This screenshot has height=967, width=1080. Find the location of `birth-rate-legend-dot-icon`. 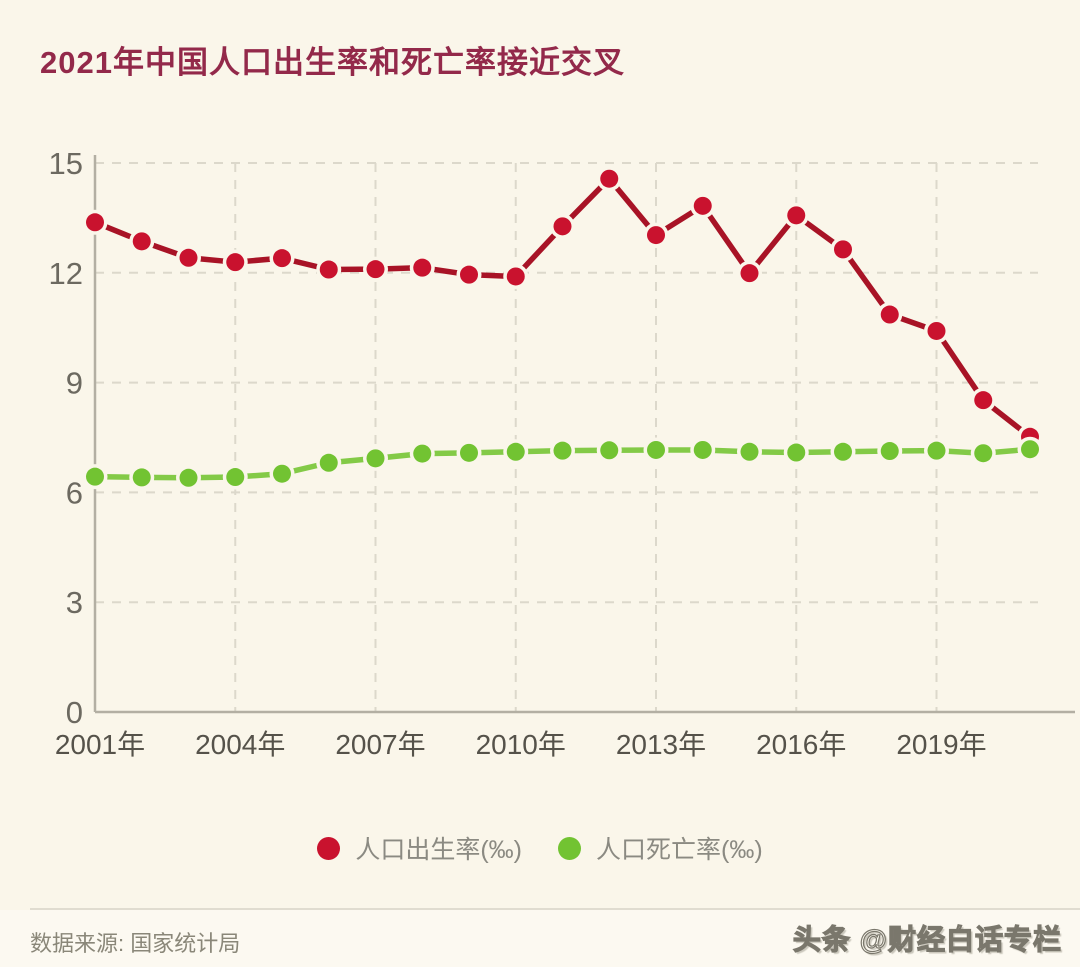

birth-rate-legend-dot-icon is located at coordinates (329, 848).